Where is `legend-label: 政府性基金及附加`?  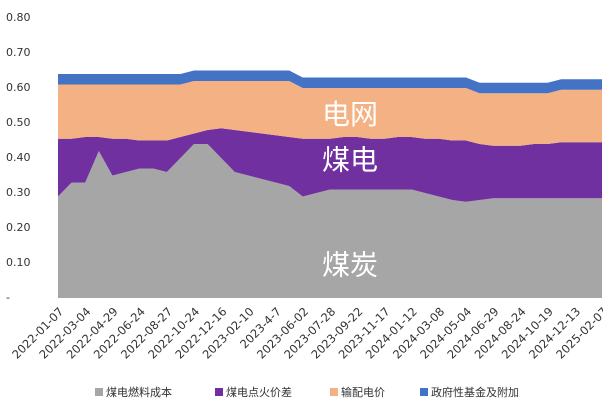 legend-label: 政府性基金及附加 is located at coordinates (475, 392).